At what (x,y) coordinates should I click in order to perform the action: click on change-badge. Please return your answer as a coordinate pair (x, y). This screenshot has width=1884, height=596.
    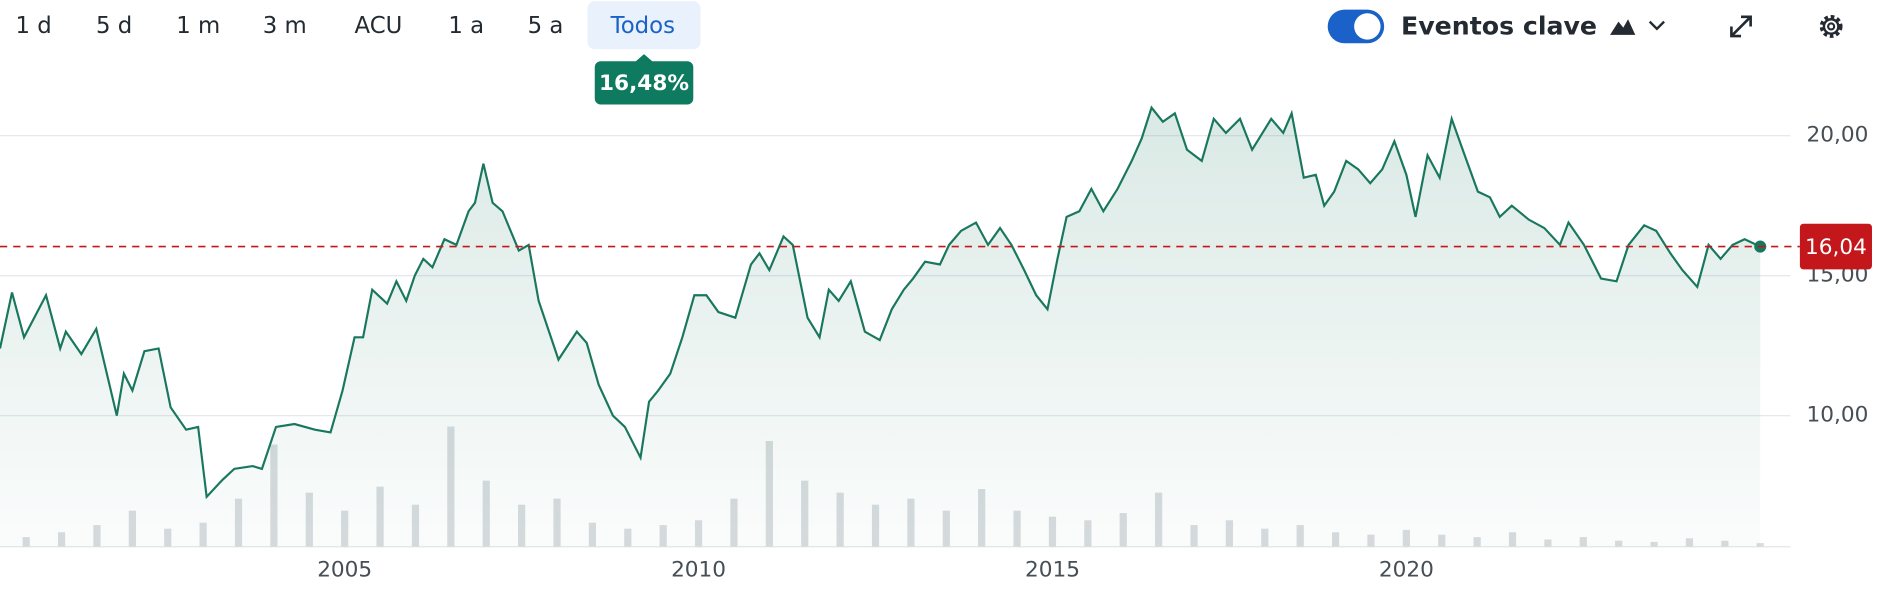
    Looking at the image, I should click on (644, 83).